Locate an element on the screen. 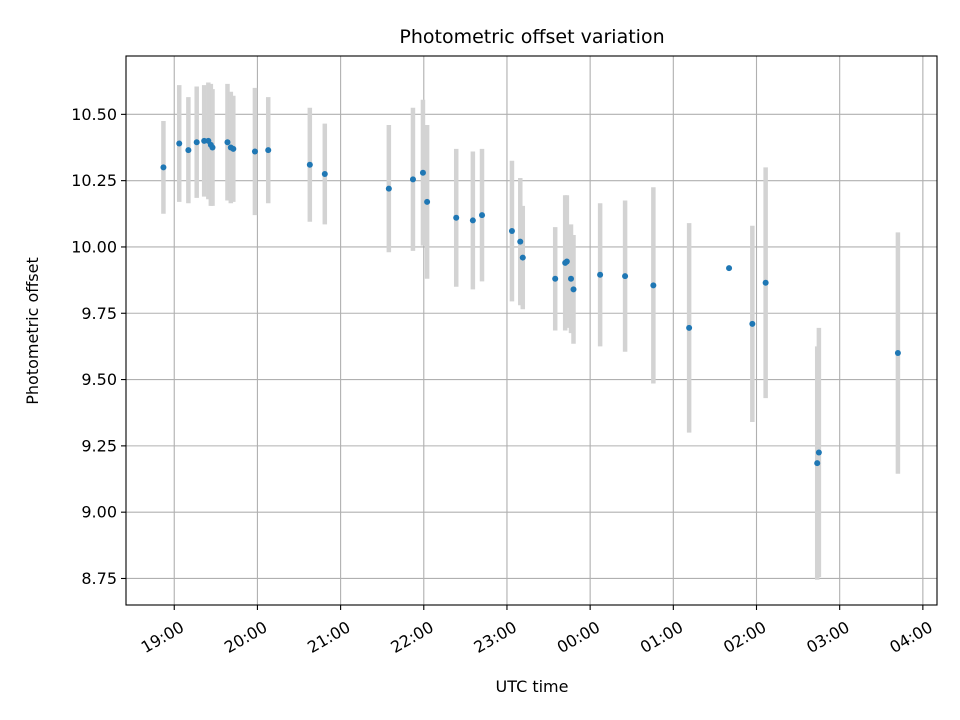  y-tick-label: 9.25 is located at coordinates (99, 445).